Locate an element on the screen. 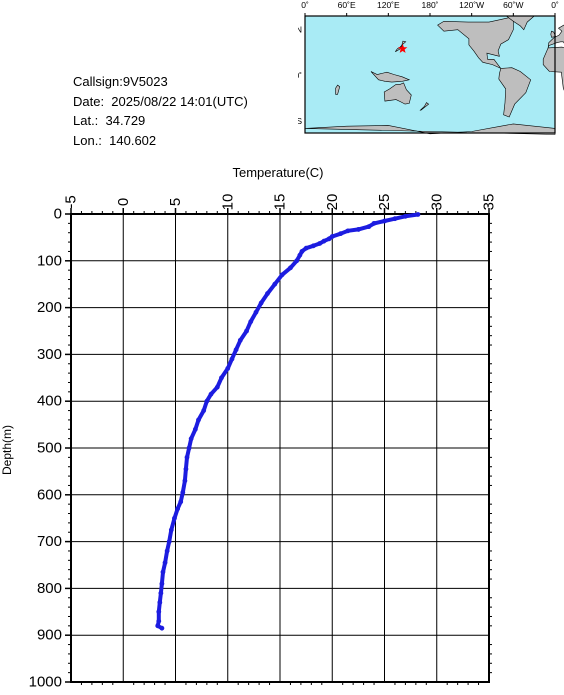 This screenshot has width=564, height=695. map-lon-label: 180˚ is located at coordinates (429, 5).